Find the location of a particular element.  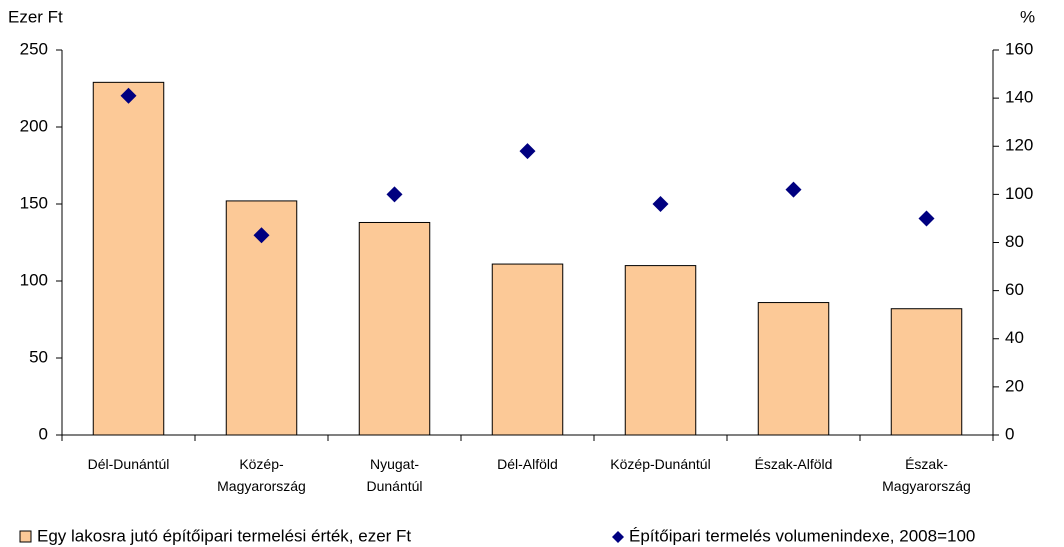

x-tick-label-line: Észak- is located at coordinates (926, 464).